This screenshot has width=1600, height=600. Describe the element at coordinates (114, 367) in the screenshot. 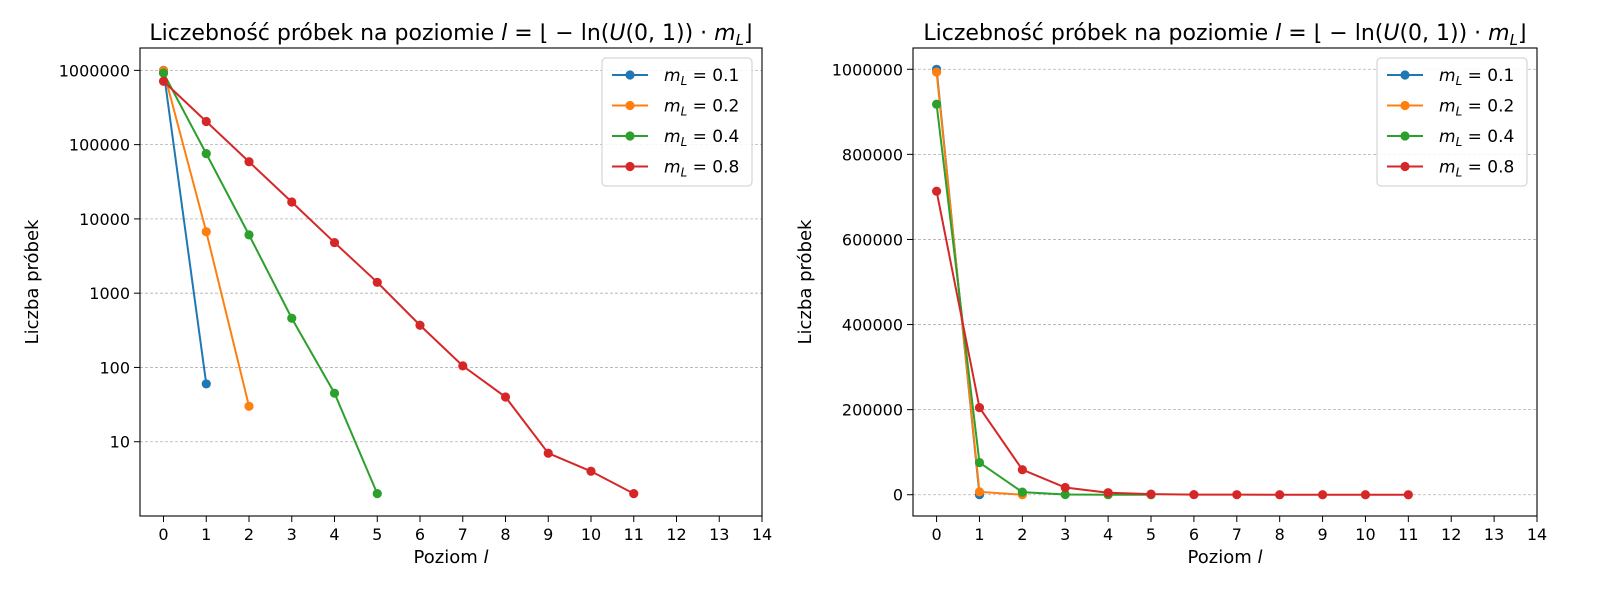

I see `y-tick-label-1: 100` at that location.